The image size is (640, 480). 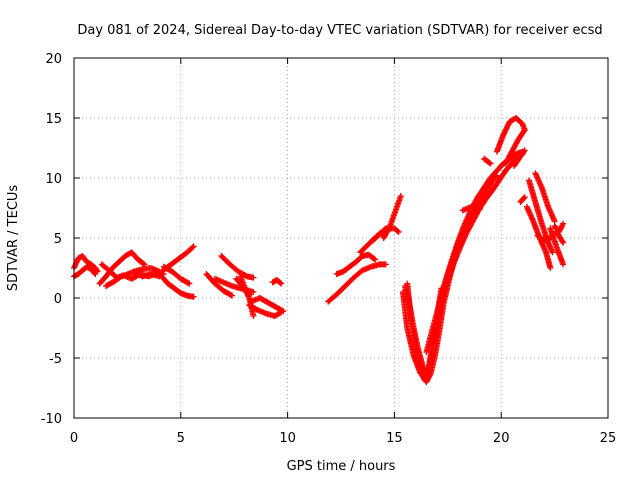 What do you see at coordinates (287, 438) in the screenshot?
I see `x-tick-label: 10` at bounding box center [287, 438].